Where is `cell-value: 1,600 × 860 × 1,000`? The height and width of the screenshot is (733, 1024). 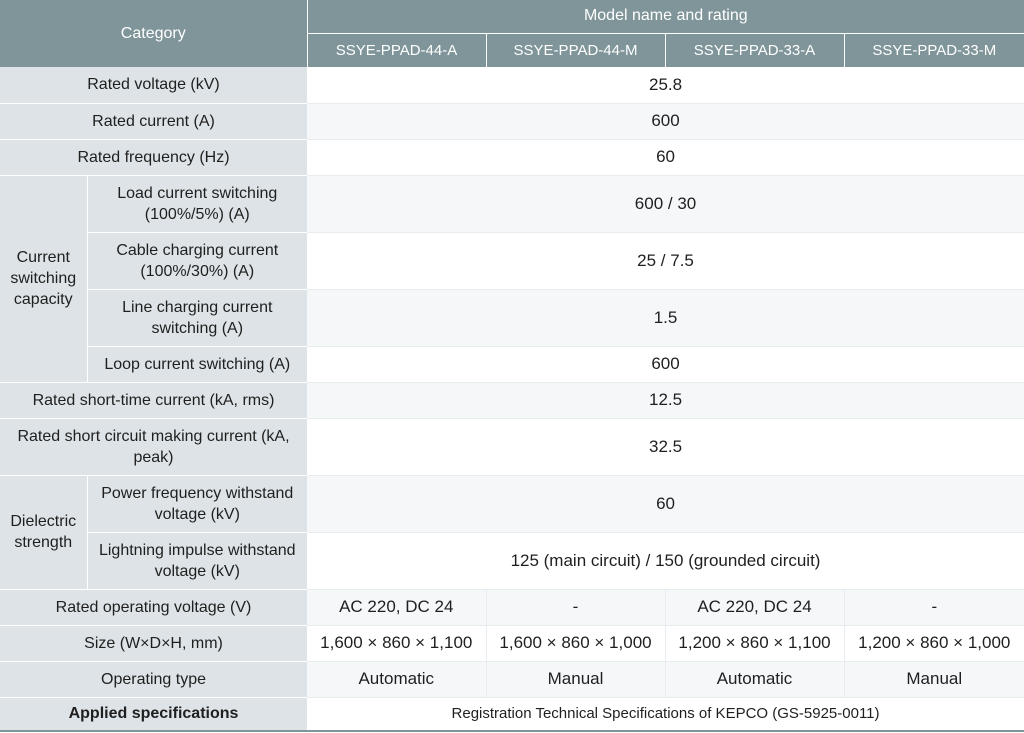
cell-value: 1,600 × 860 × 1,000 is located at coordinates (576, 643).